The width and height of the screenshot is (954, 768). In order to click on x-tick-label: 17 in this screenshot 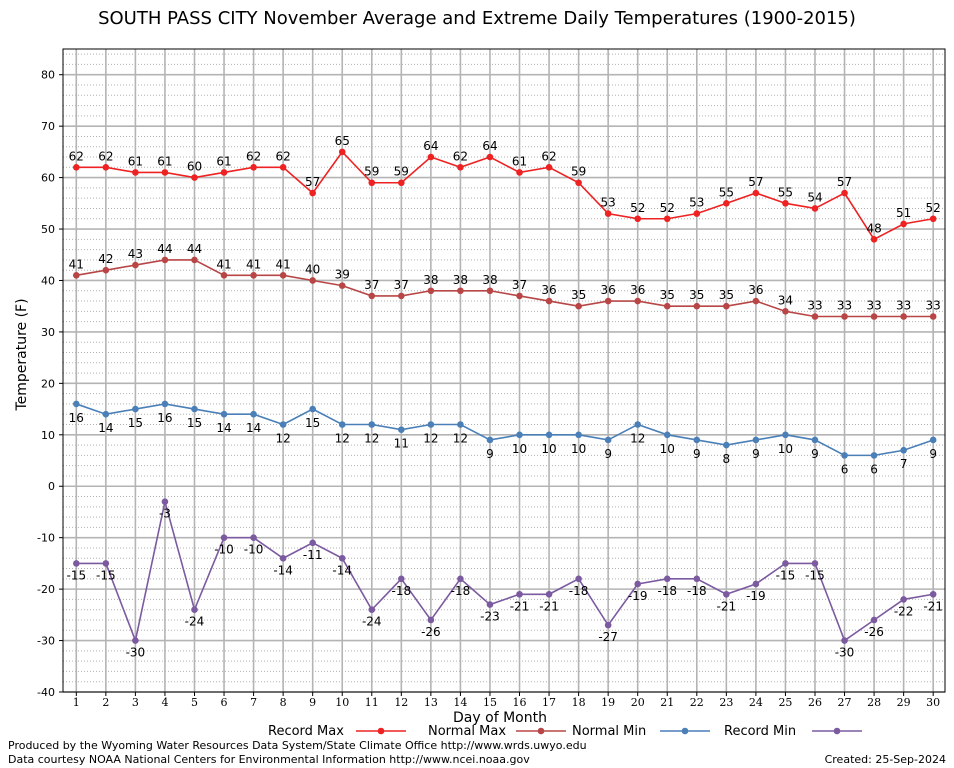, I will do `click(549, 702)`.